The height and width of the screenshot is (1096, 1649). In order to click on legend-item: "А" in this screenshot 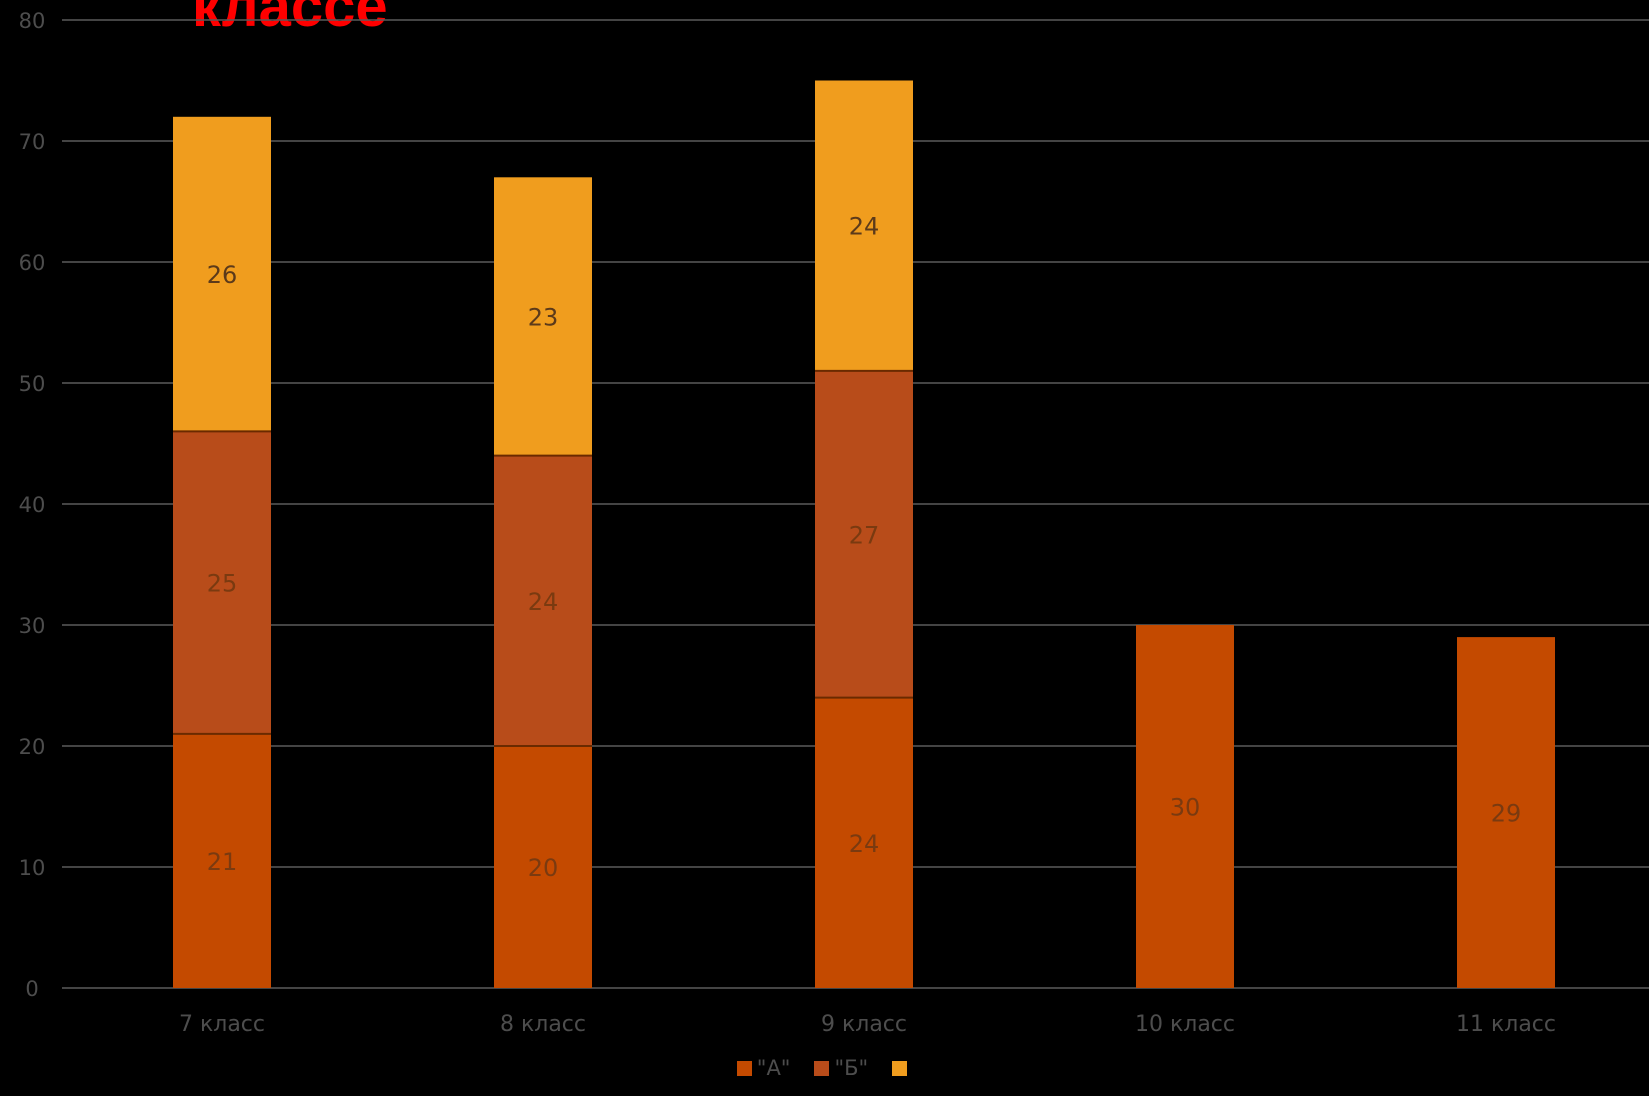, I will do `click(763, 1068)`.